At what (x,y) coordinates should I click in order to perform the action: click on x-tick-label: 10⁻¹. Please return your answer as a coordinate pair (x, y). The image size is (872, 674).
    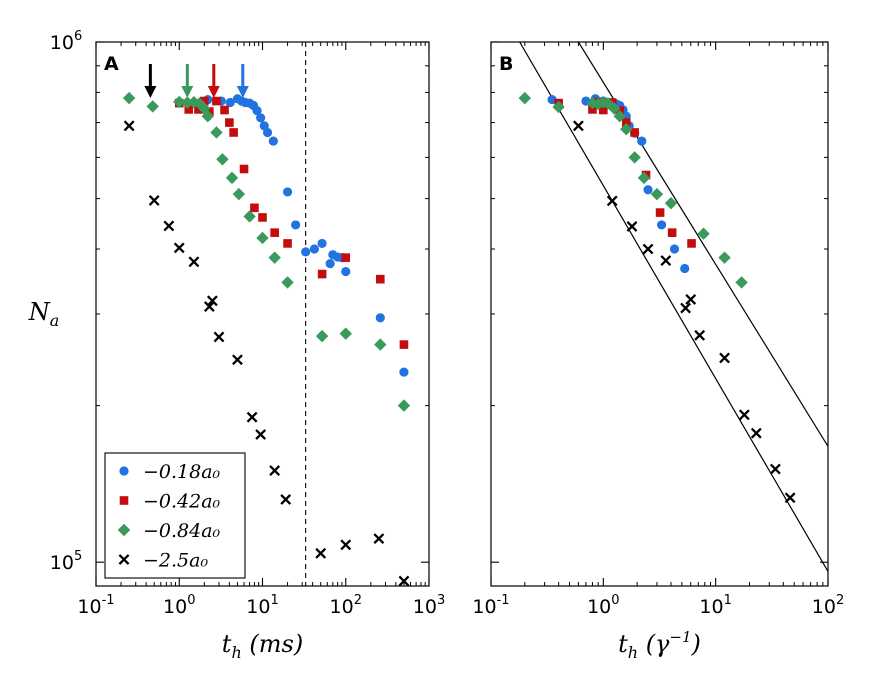
    Looking at the image, I should click on (95, 605).